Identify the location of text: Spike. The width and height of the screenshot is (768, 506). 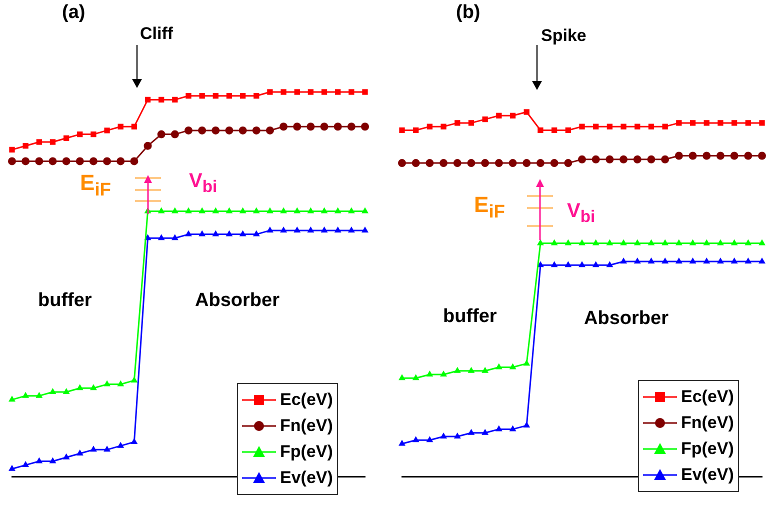
(563, 36).